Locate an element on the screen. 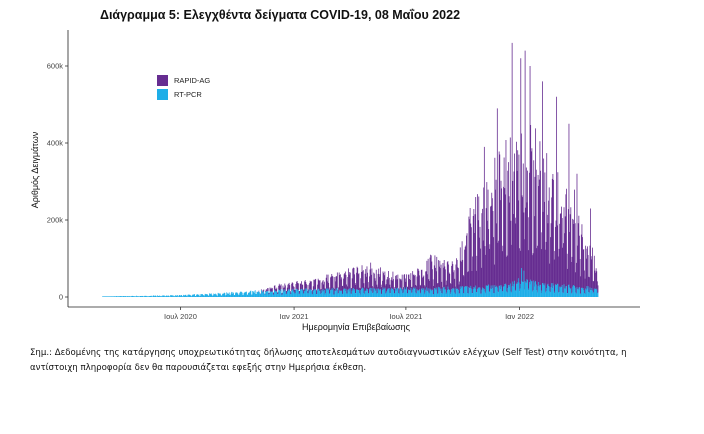 This screenshot has height=434, width=704. legend-swatch-rt-pcr is located at coordinates (162, 94).